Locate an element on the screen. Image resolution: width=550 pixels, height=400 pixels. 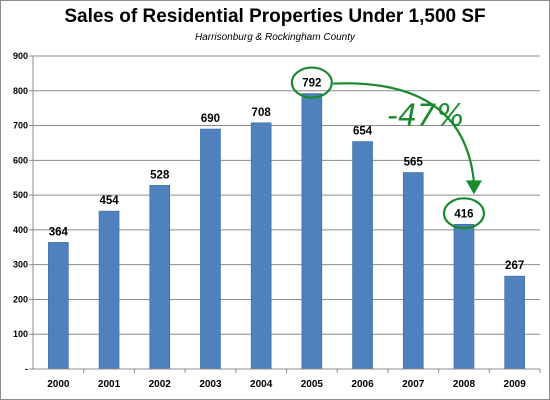
y-axis-ticks: - 100 200 300 400 500 600 700 800 900 is located at coordinates (20, 212).